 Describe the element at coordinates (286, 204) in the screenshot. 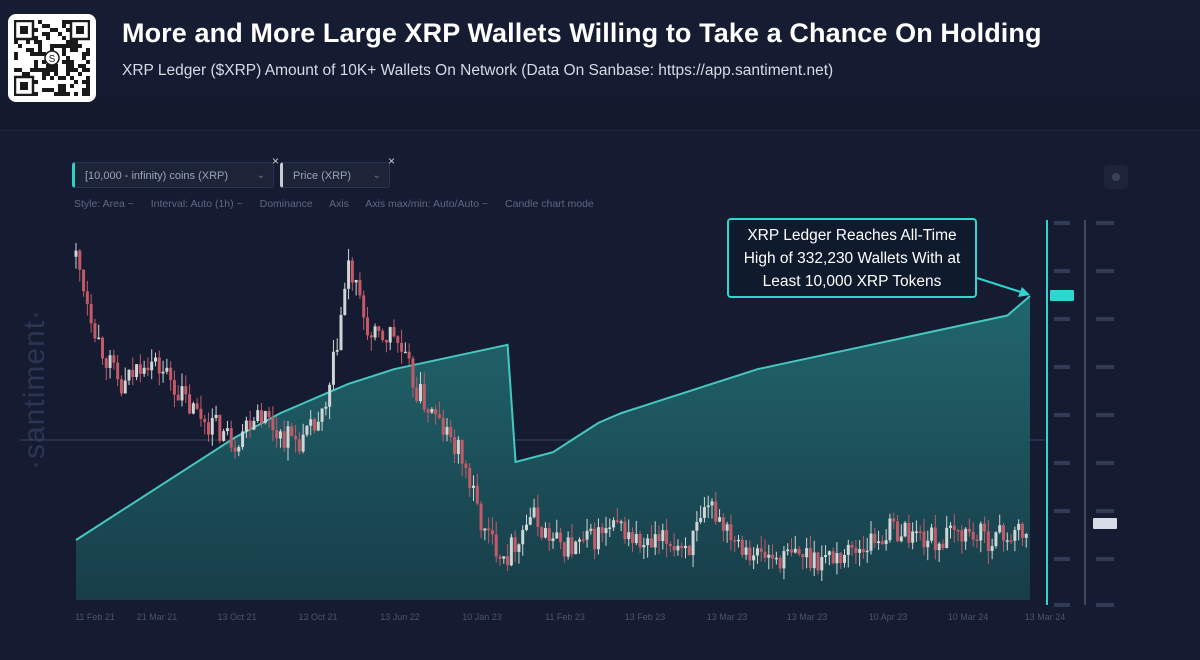

I see `setting-dominance: Dominance` at that location.